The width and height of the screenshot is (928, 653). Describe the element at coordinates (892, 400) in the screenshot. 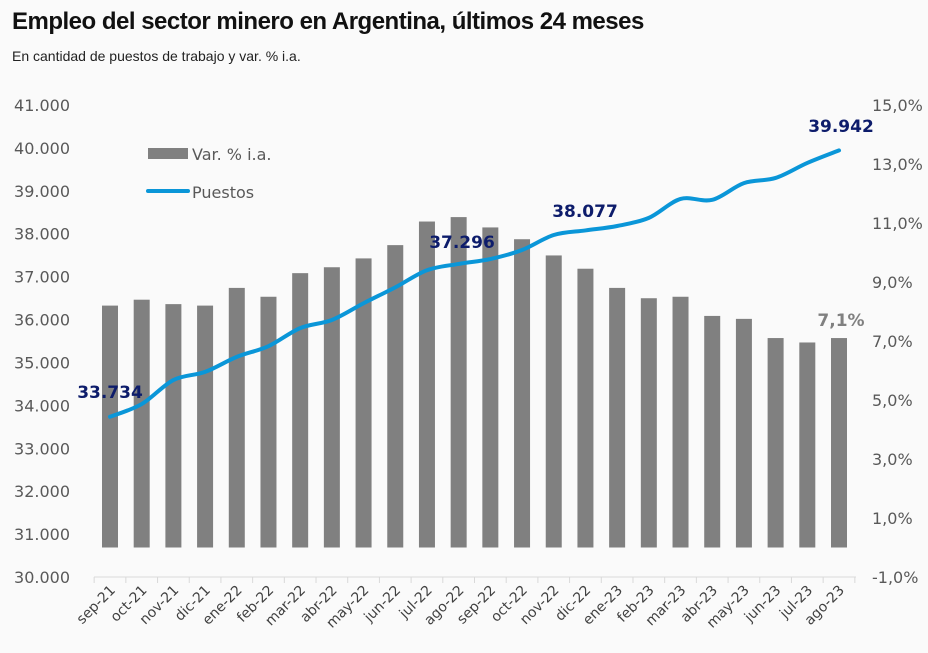

I see `right-axis-tick: 5,0%` at that location.